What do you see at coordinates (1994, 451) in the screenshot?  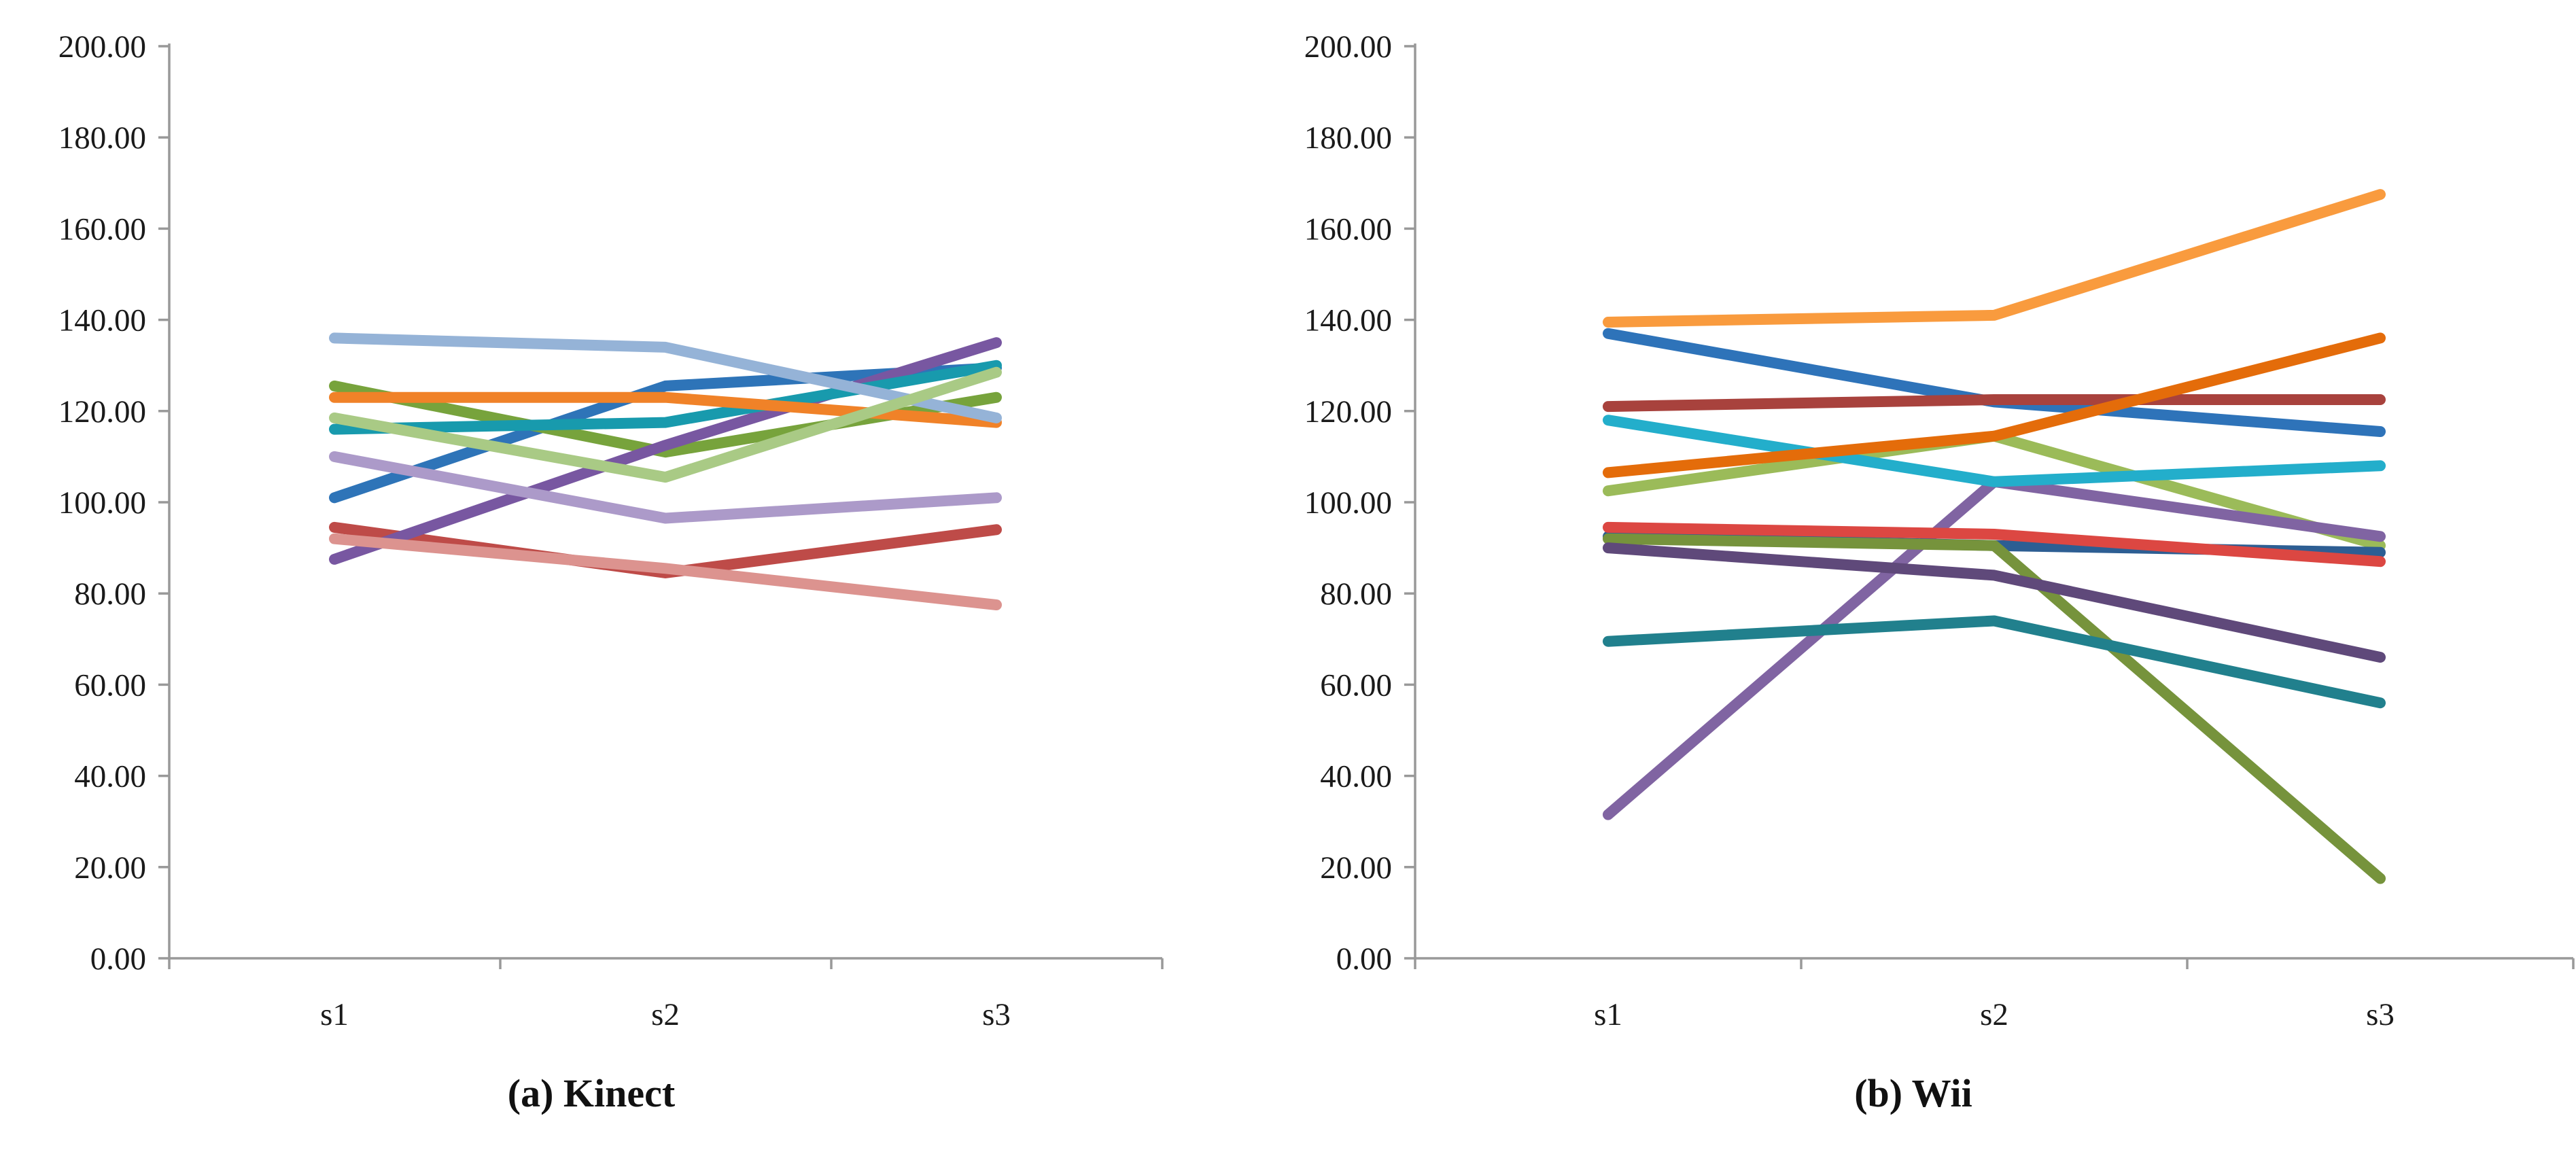 I see `line-series-cyan` at bounding box center [1994, 451].